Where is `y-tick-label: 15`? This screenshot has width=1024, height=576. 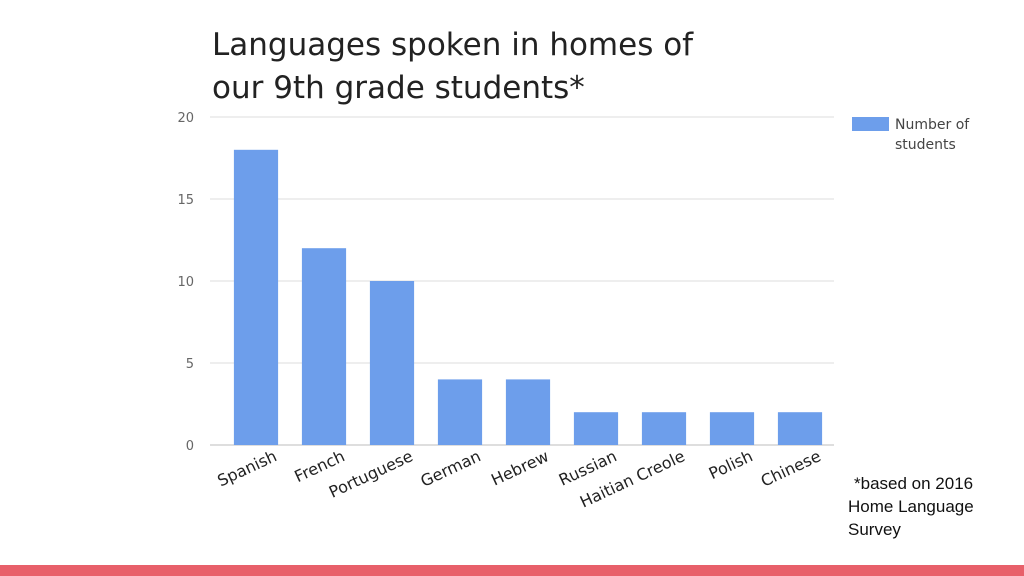 y-tick-label: 15 is located at coordinates (185, 200).